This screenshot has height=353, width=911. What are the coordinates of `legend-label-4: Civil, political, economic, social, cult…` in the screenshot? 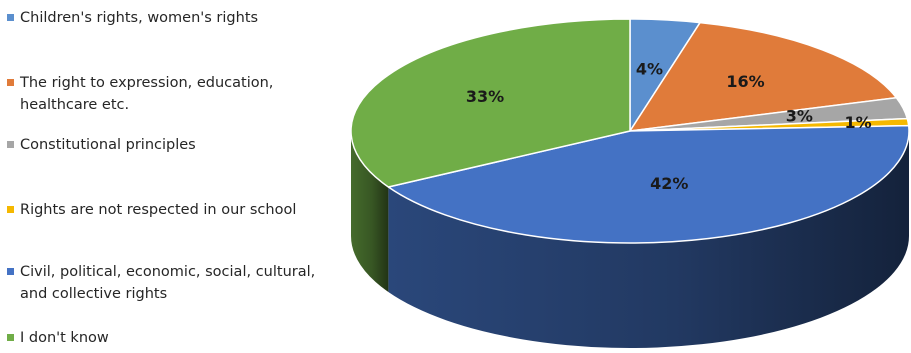 It's located at (167, 272).